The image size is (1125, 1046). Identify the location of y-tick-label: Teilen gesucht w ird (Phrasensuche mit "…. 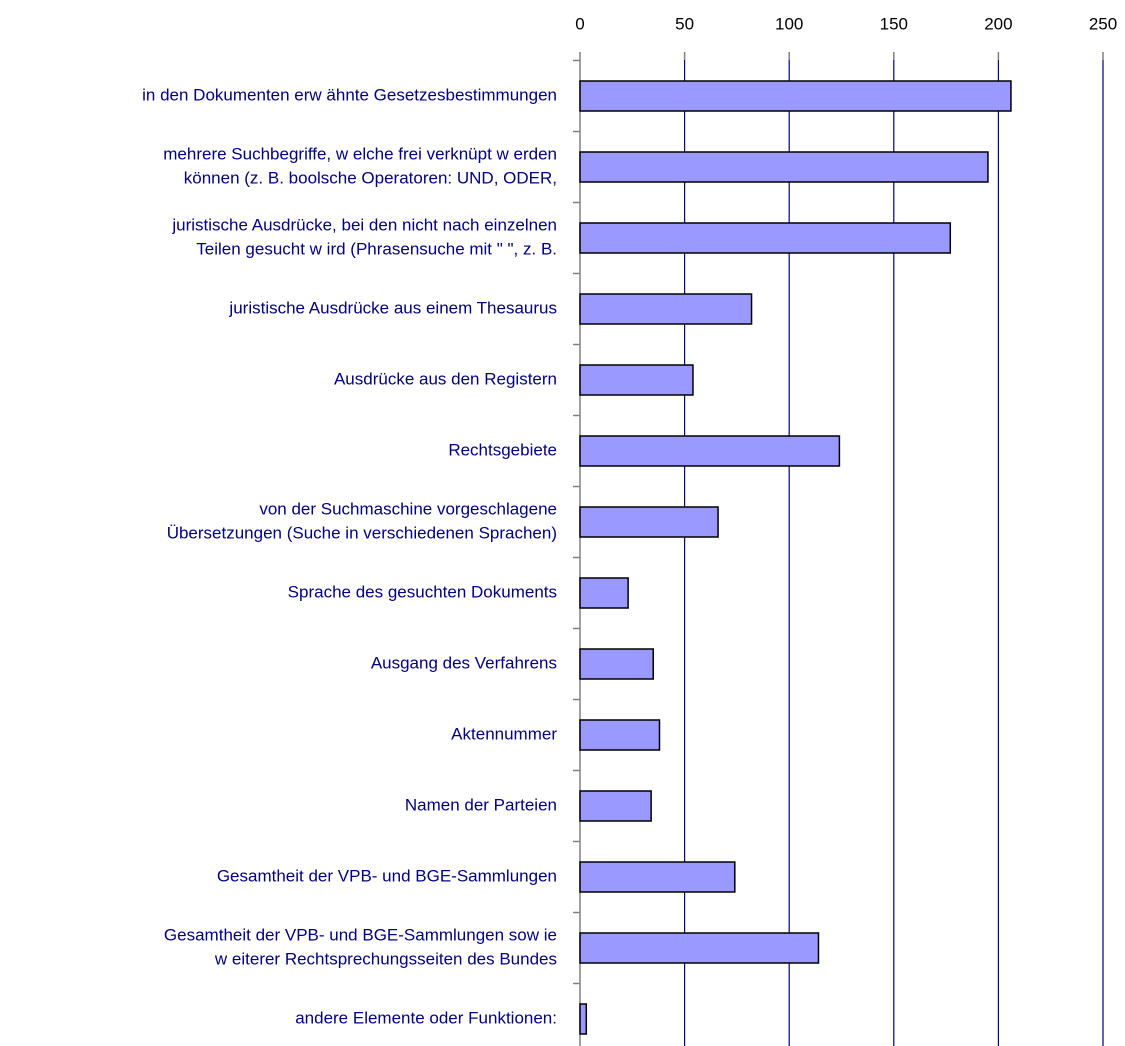
(376, 248).